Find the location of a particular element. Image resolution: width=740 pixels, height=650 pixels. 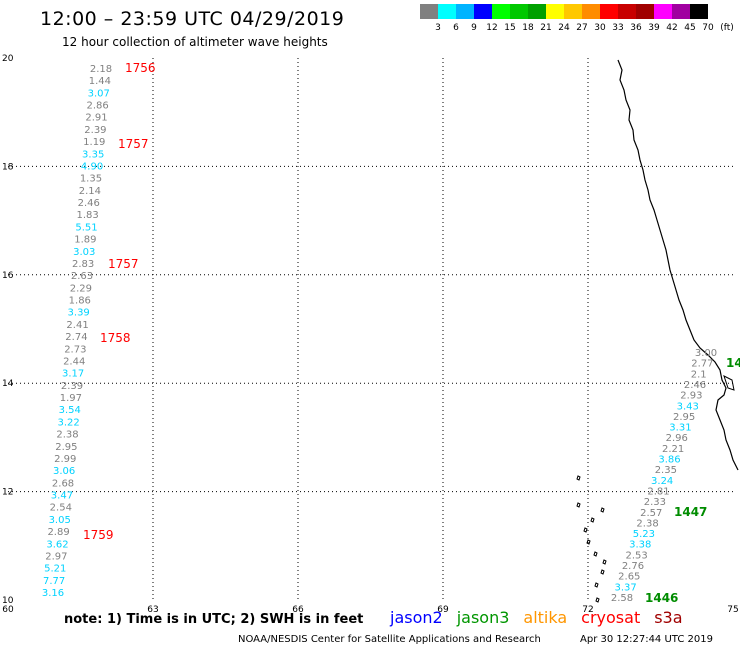

wave-height-label: 2.97 is located at coordinates (56, 556).